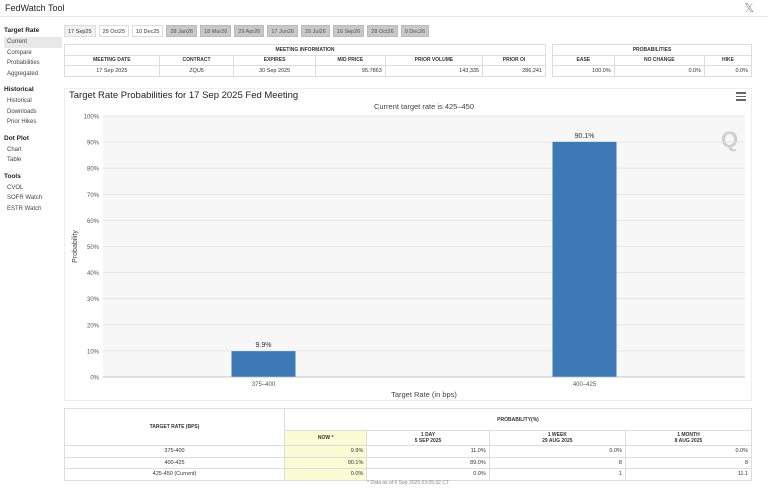  What do you see at coordinates (14, 149) in the screenshot?
I see `sidebar-item-chart: Chart` at bounding box center [14, 149].